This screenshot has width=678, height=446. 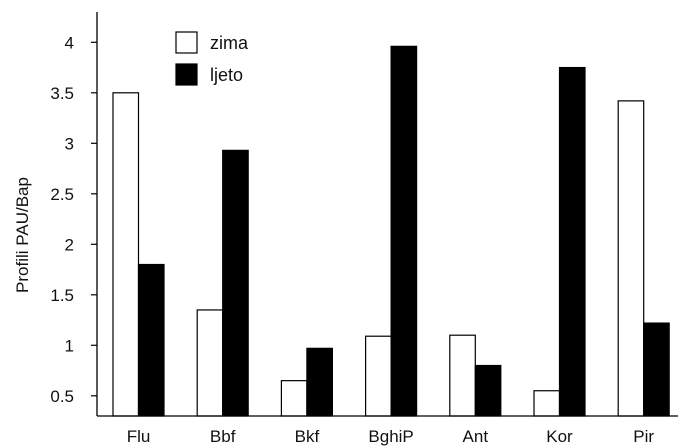 What do you see at coordinates (404, 231) in the screenshot?
I see `bar-ljeto-bghip` at bounding box center [404, 231].